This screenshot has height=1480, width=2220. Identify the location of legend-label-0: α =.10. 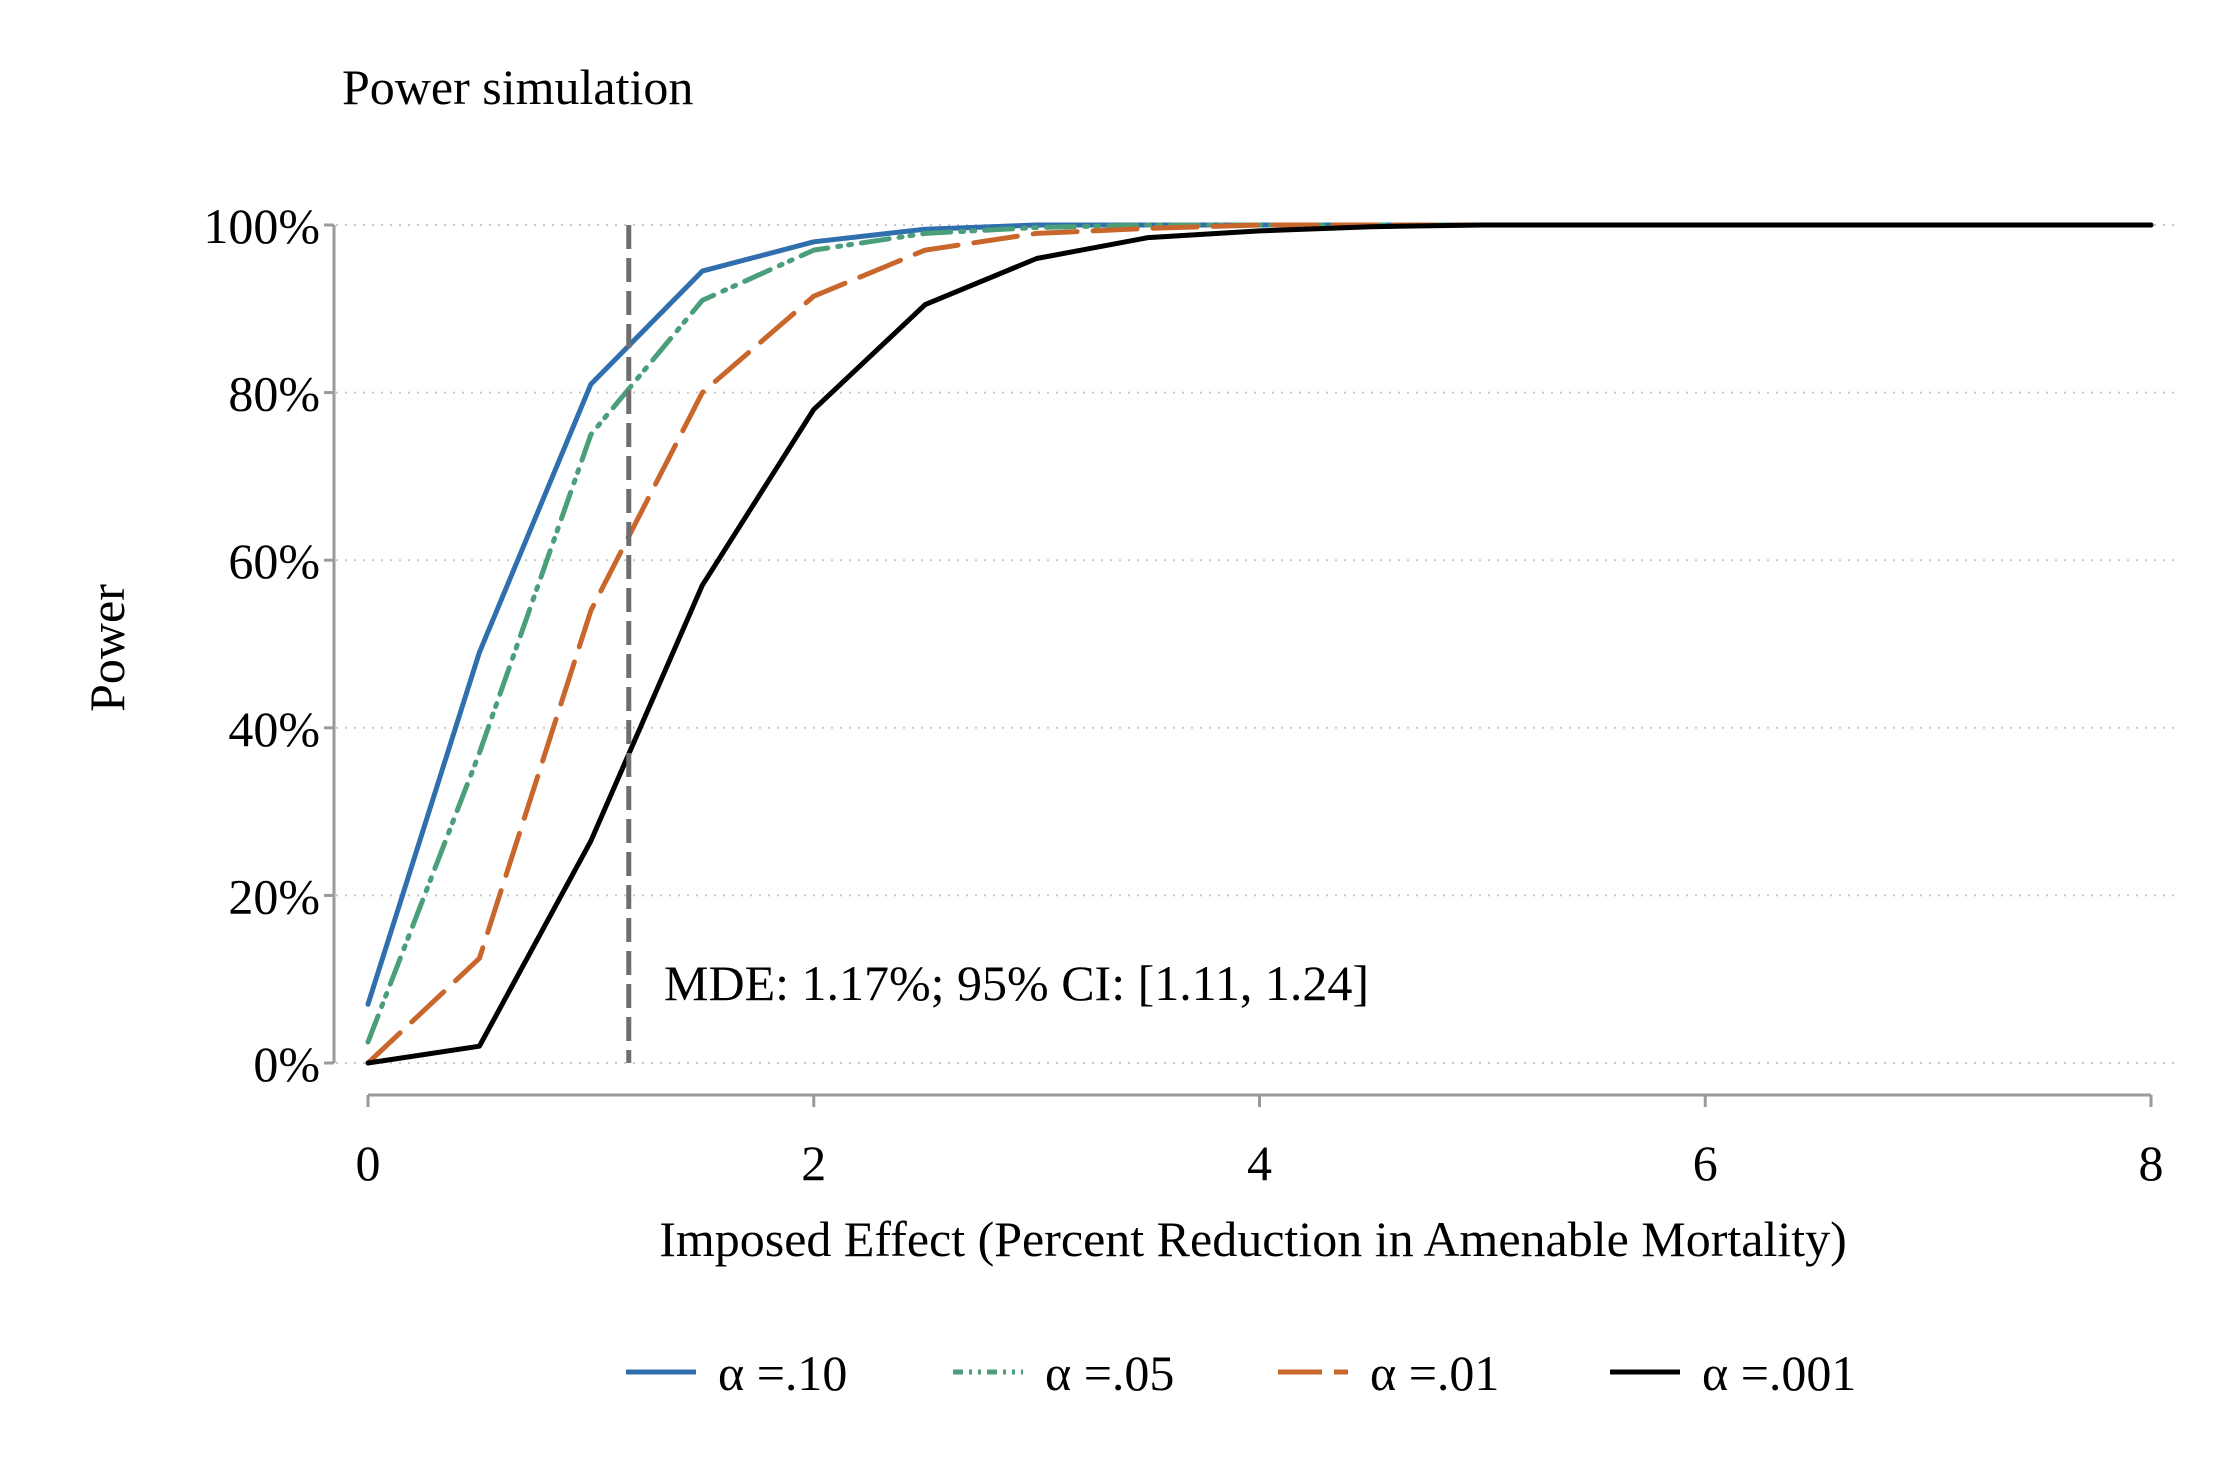
(782, 1373).